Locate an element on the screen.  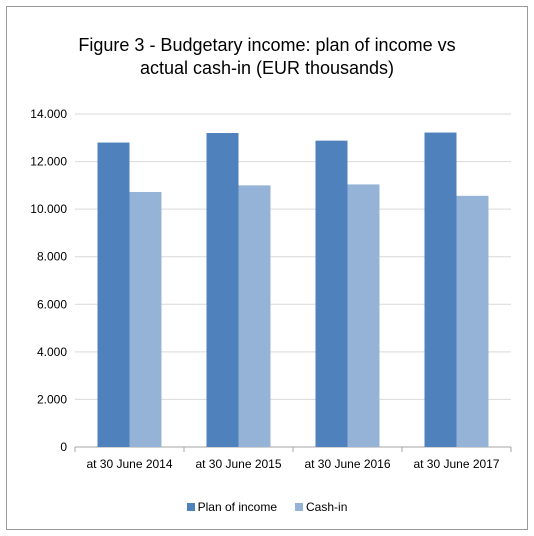
y-tick-label: 14.000 is located at coordinates (48, 114).